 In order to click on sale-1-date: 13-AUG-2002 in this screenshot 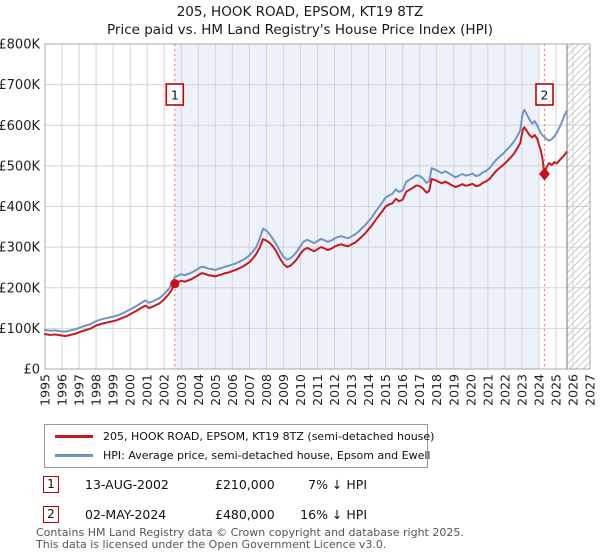, I will do `click(127, 484)`.